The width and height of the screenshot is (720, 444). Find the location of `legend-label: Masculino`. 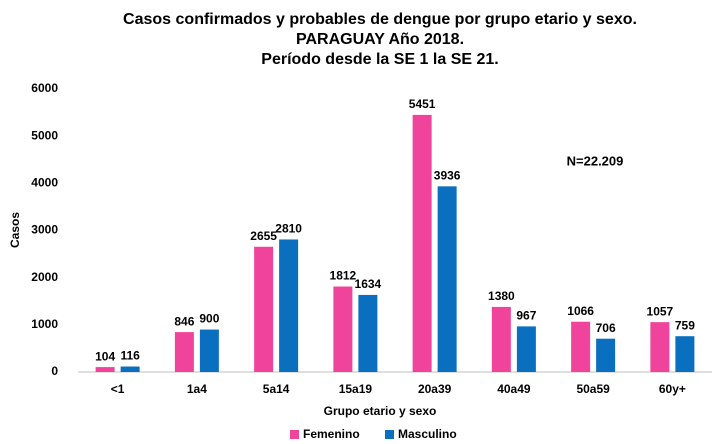

legend-label: Masculino is located at coordinates (427, 434).